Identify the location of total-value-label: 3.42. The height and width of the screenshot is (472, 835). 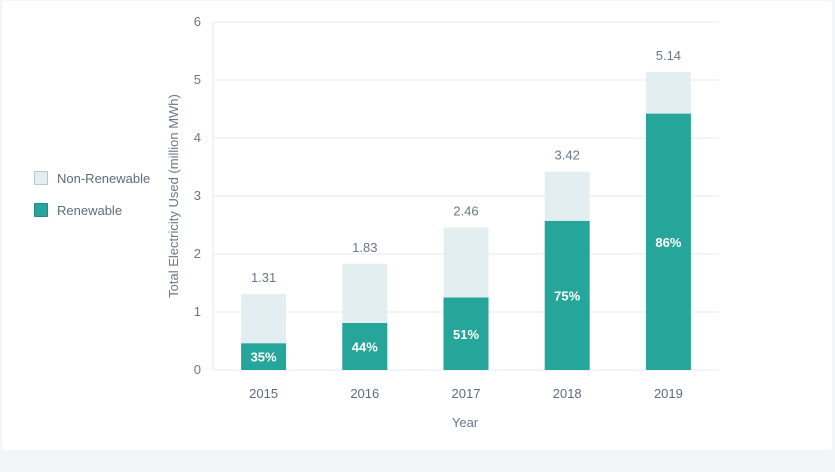
(567, 155).